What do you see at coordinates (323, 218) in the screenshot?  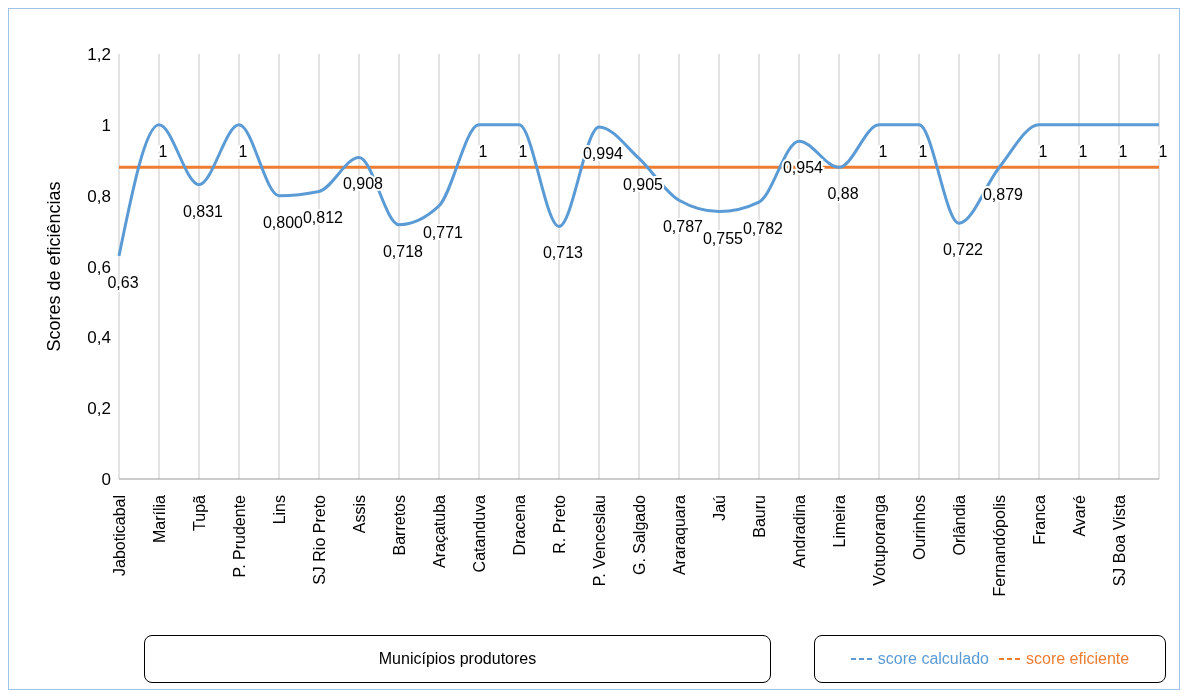 I see `data-label: 0,812` at bounding box center [323, 218].